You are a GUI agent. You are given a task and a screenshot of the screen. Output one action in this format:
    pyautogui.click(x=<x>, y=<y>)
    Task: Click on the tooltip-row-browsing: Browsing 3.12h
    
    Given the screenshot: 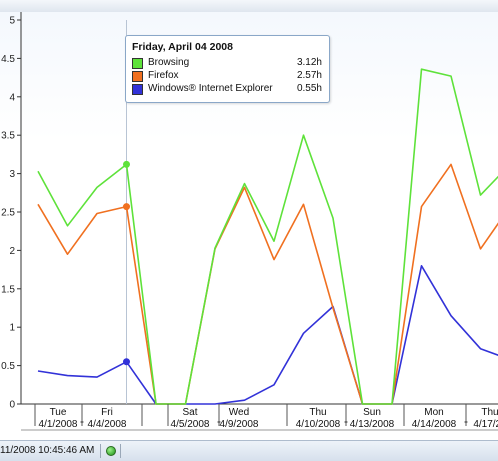 What is the action you would take?
    pyautogui.click(x=227, y=63)
    